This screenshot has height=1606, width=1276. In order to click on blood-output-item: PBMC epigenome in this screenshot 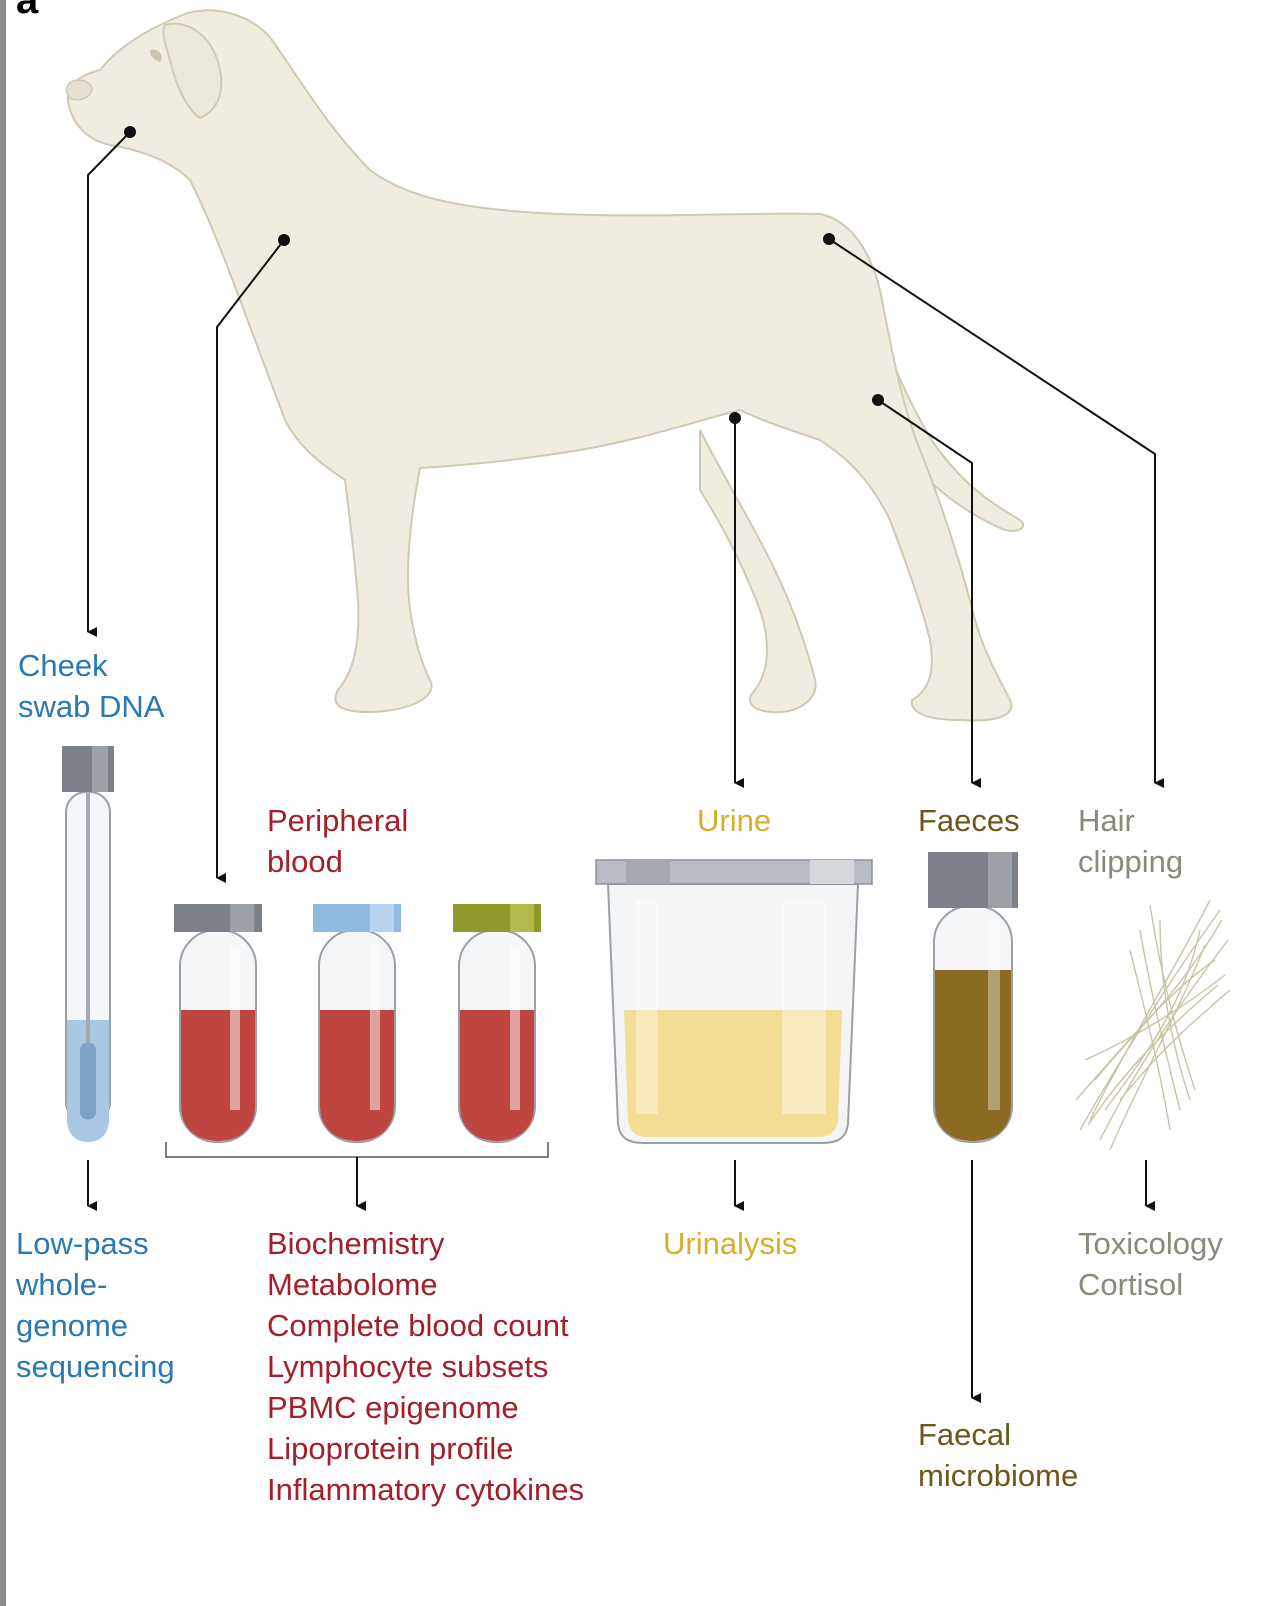, I will do `click(393, 1407)`.